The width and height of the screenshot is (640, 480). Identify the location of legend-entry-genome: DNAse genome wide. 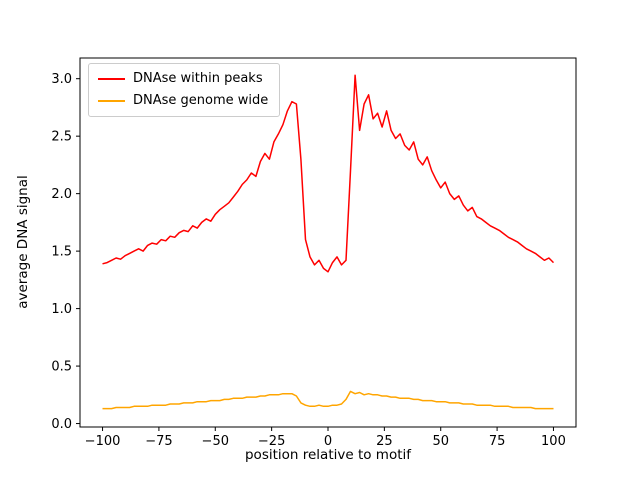
(183, 100).